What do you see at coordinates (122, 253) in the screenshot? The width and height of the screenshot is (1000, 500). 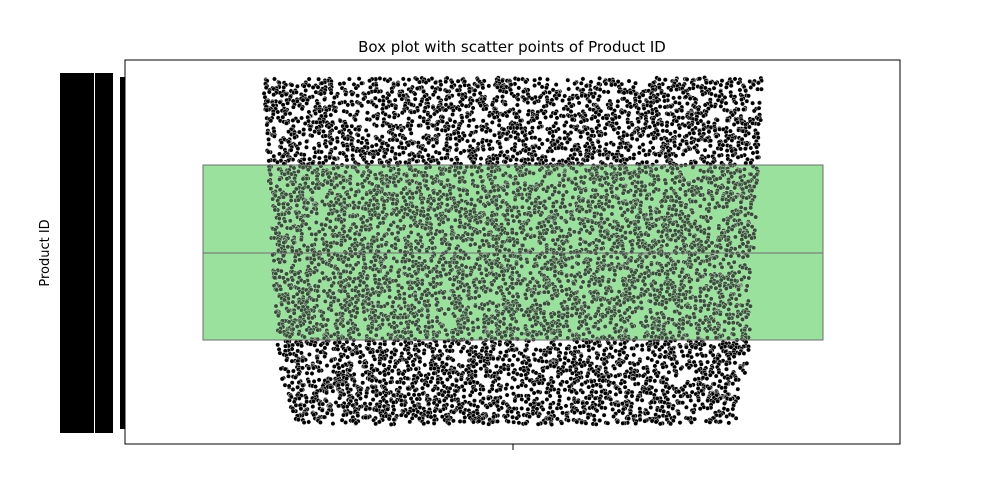 I see `y-tick-label-block` at bounding box center [122, 253].